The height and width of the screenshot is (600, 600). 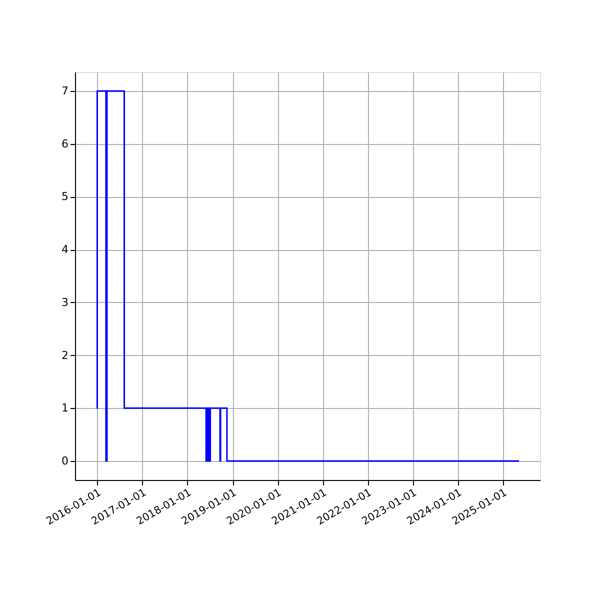 I want to click on y-tick-label: 7, so click(x=65, y=91).